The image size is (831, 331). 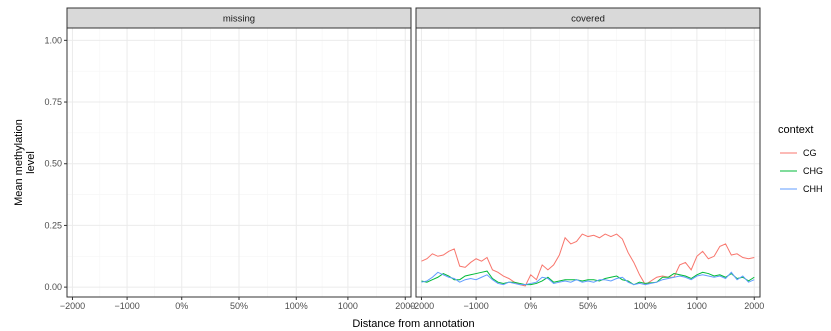 What do you see at coordinates (53, 287) in the screenshot?
I see `y-tick-label: 0.00` at bounding box center [53, 287].